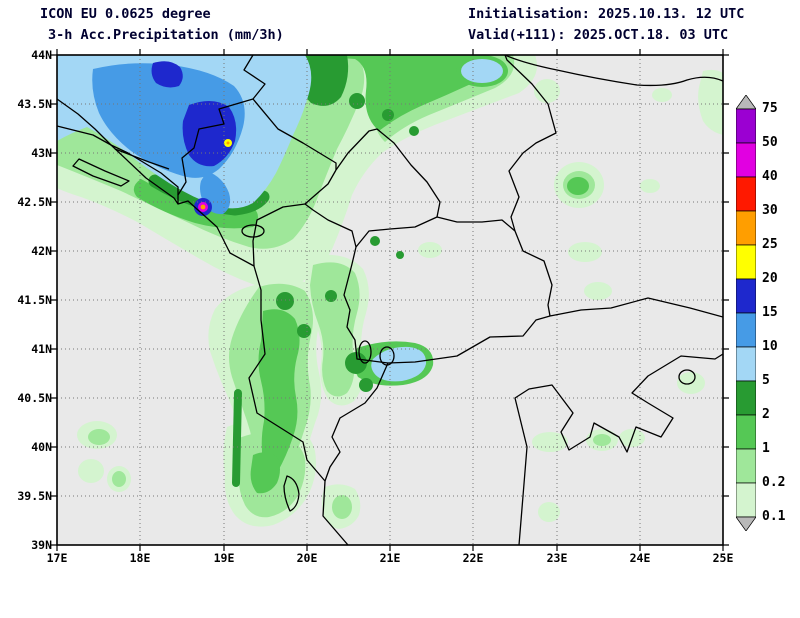 Image resolution: width=800 pixels, height=618 pixels. I want to click on serbia-kosovo-border, so click(388, 173).